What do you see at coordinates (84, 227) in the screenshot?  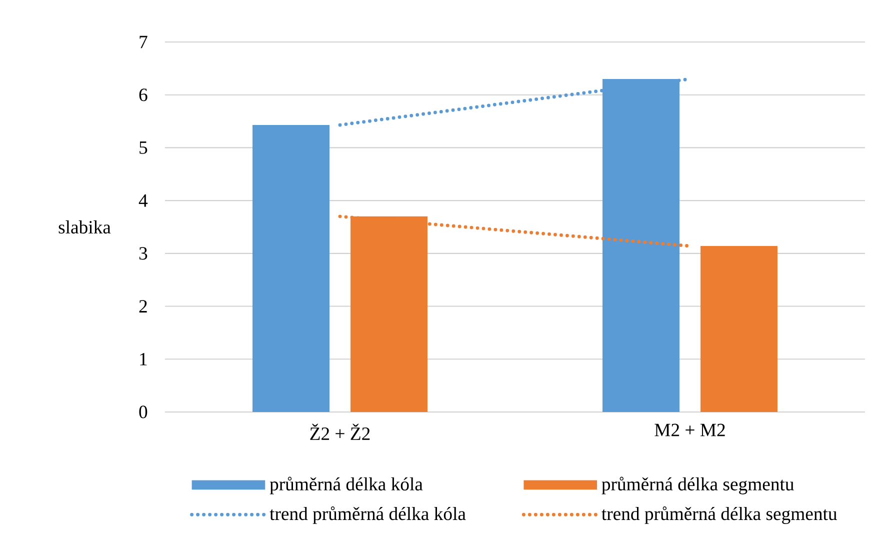 I see `y-axis-title: slabika` at bounding box center [84, 227].